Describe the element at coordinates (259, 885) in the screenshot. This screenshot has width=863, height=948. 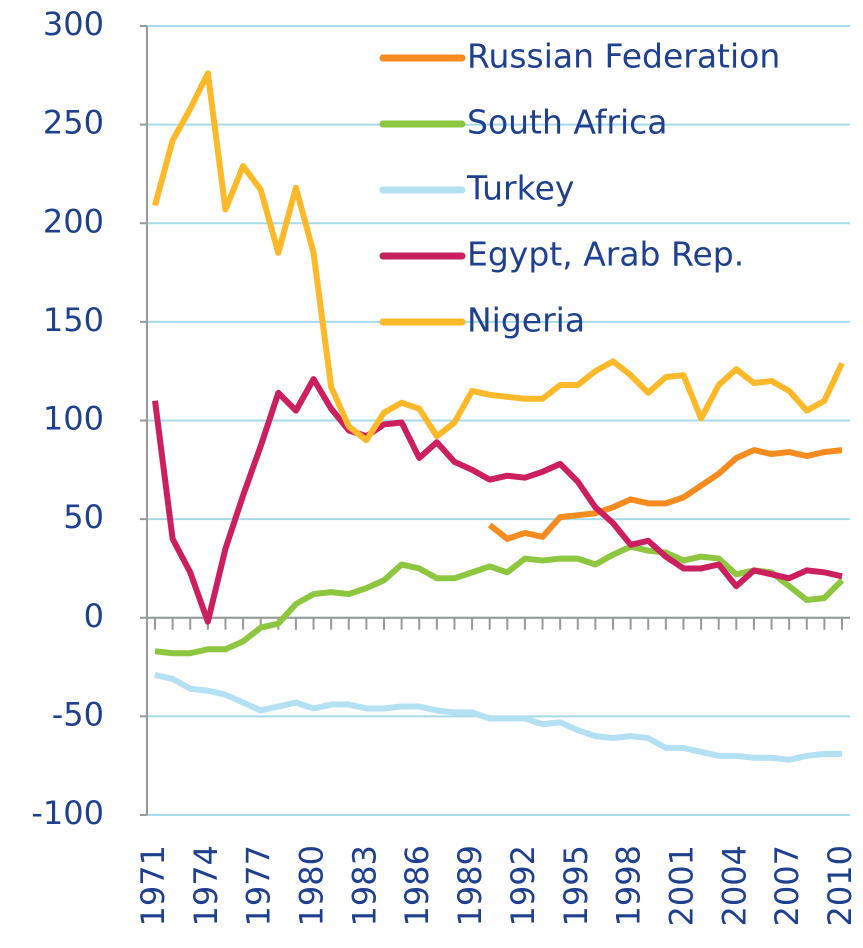
I see `x-tick-label: 1977` at that location.